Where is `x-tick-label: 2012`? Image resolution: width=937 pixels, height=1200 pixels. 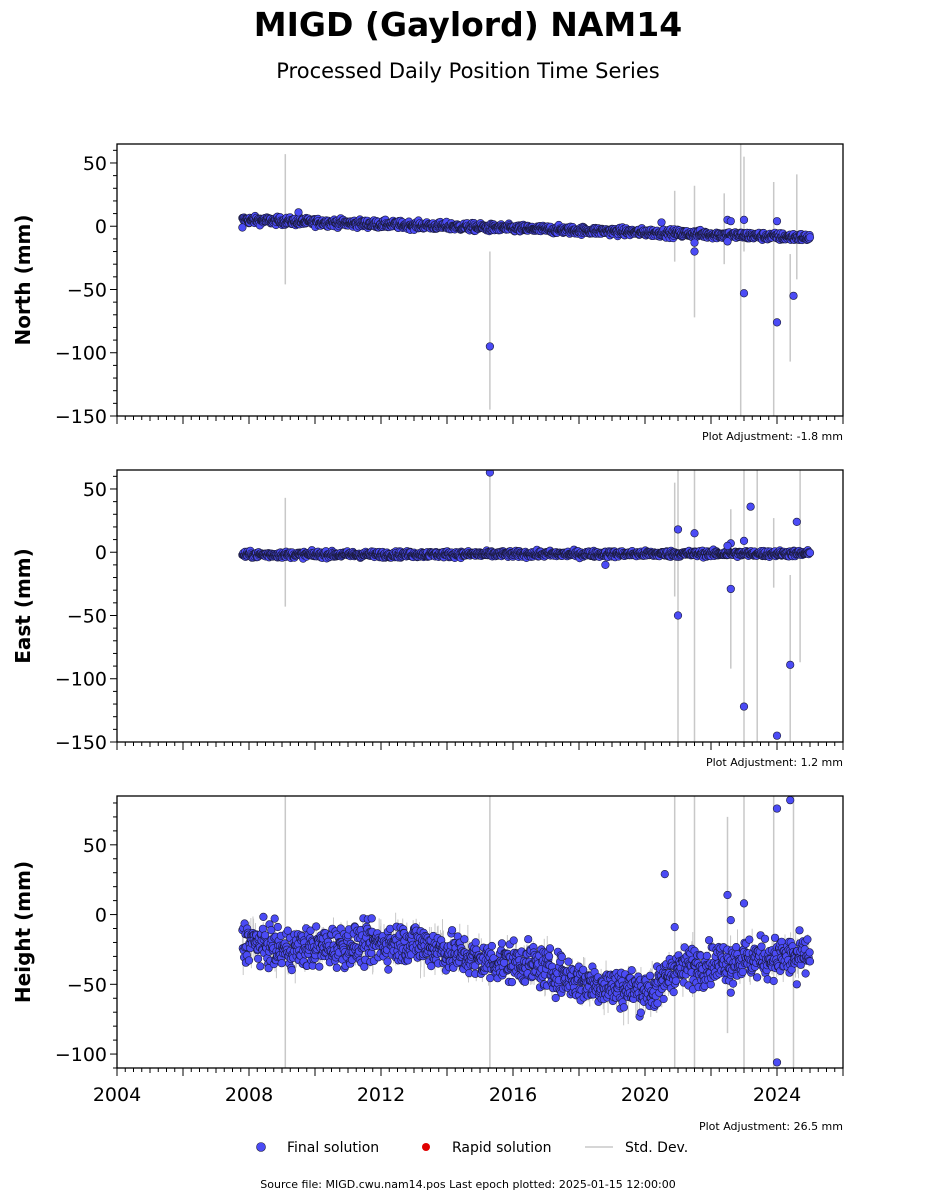
x-tick-label: 2012 is located at coordinates (381, 1095).